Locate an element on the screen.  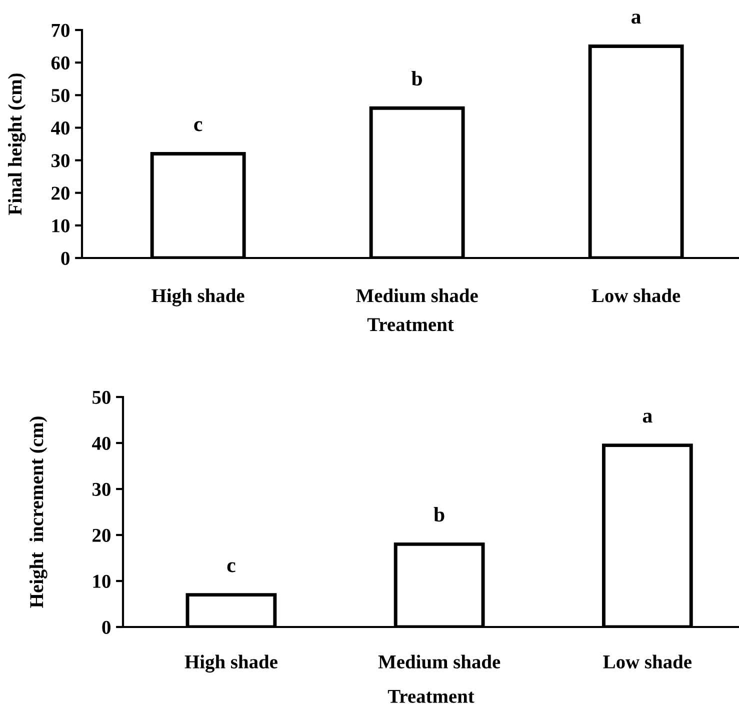
y-tick-label: 60 is located at coordinates (60, 63).